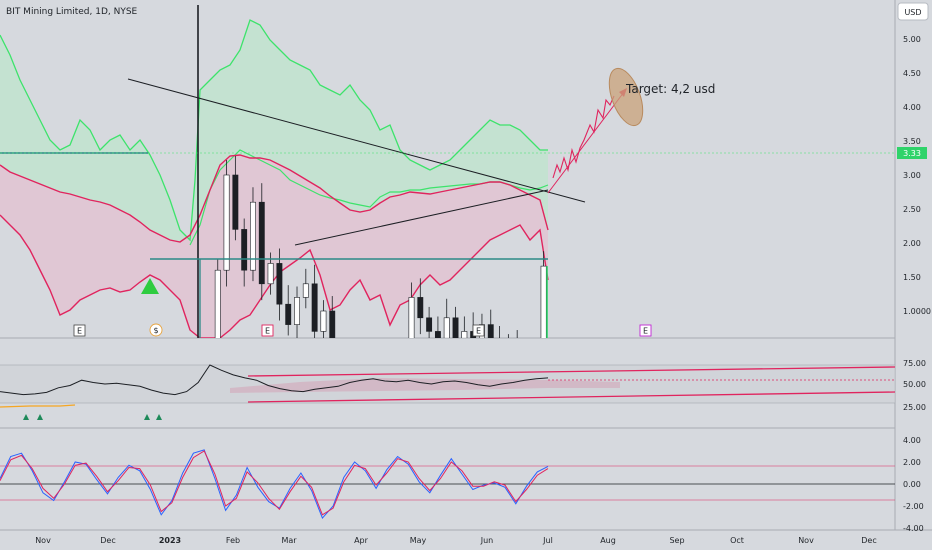 The width and height of the screenshot is (932, 550). I want to click on price-badge, so click(912, 153).